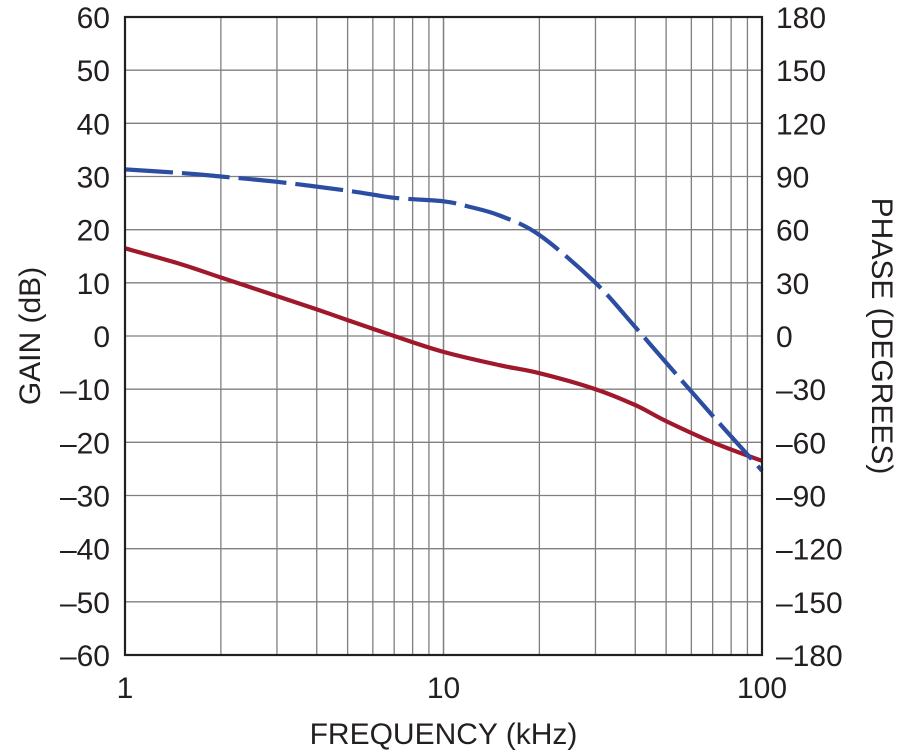 Image resolution: width=900 pixels, height=755 pixels. Describe the element at coordinates (101, 337) in the screenshot. I see `gain-tick-label: 0` at that location.